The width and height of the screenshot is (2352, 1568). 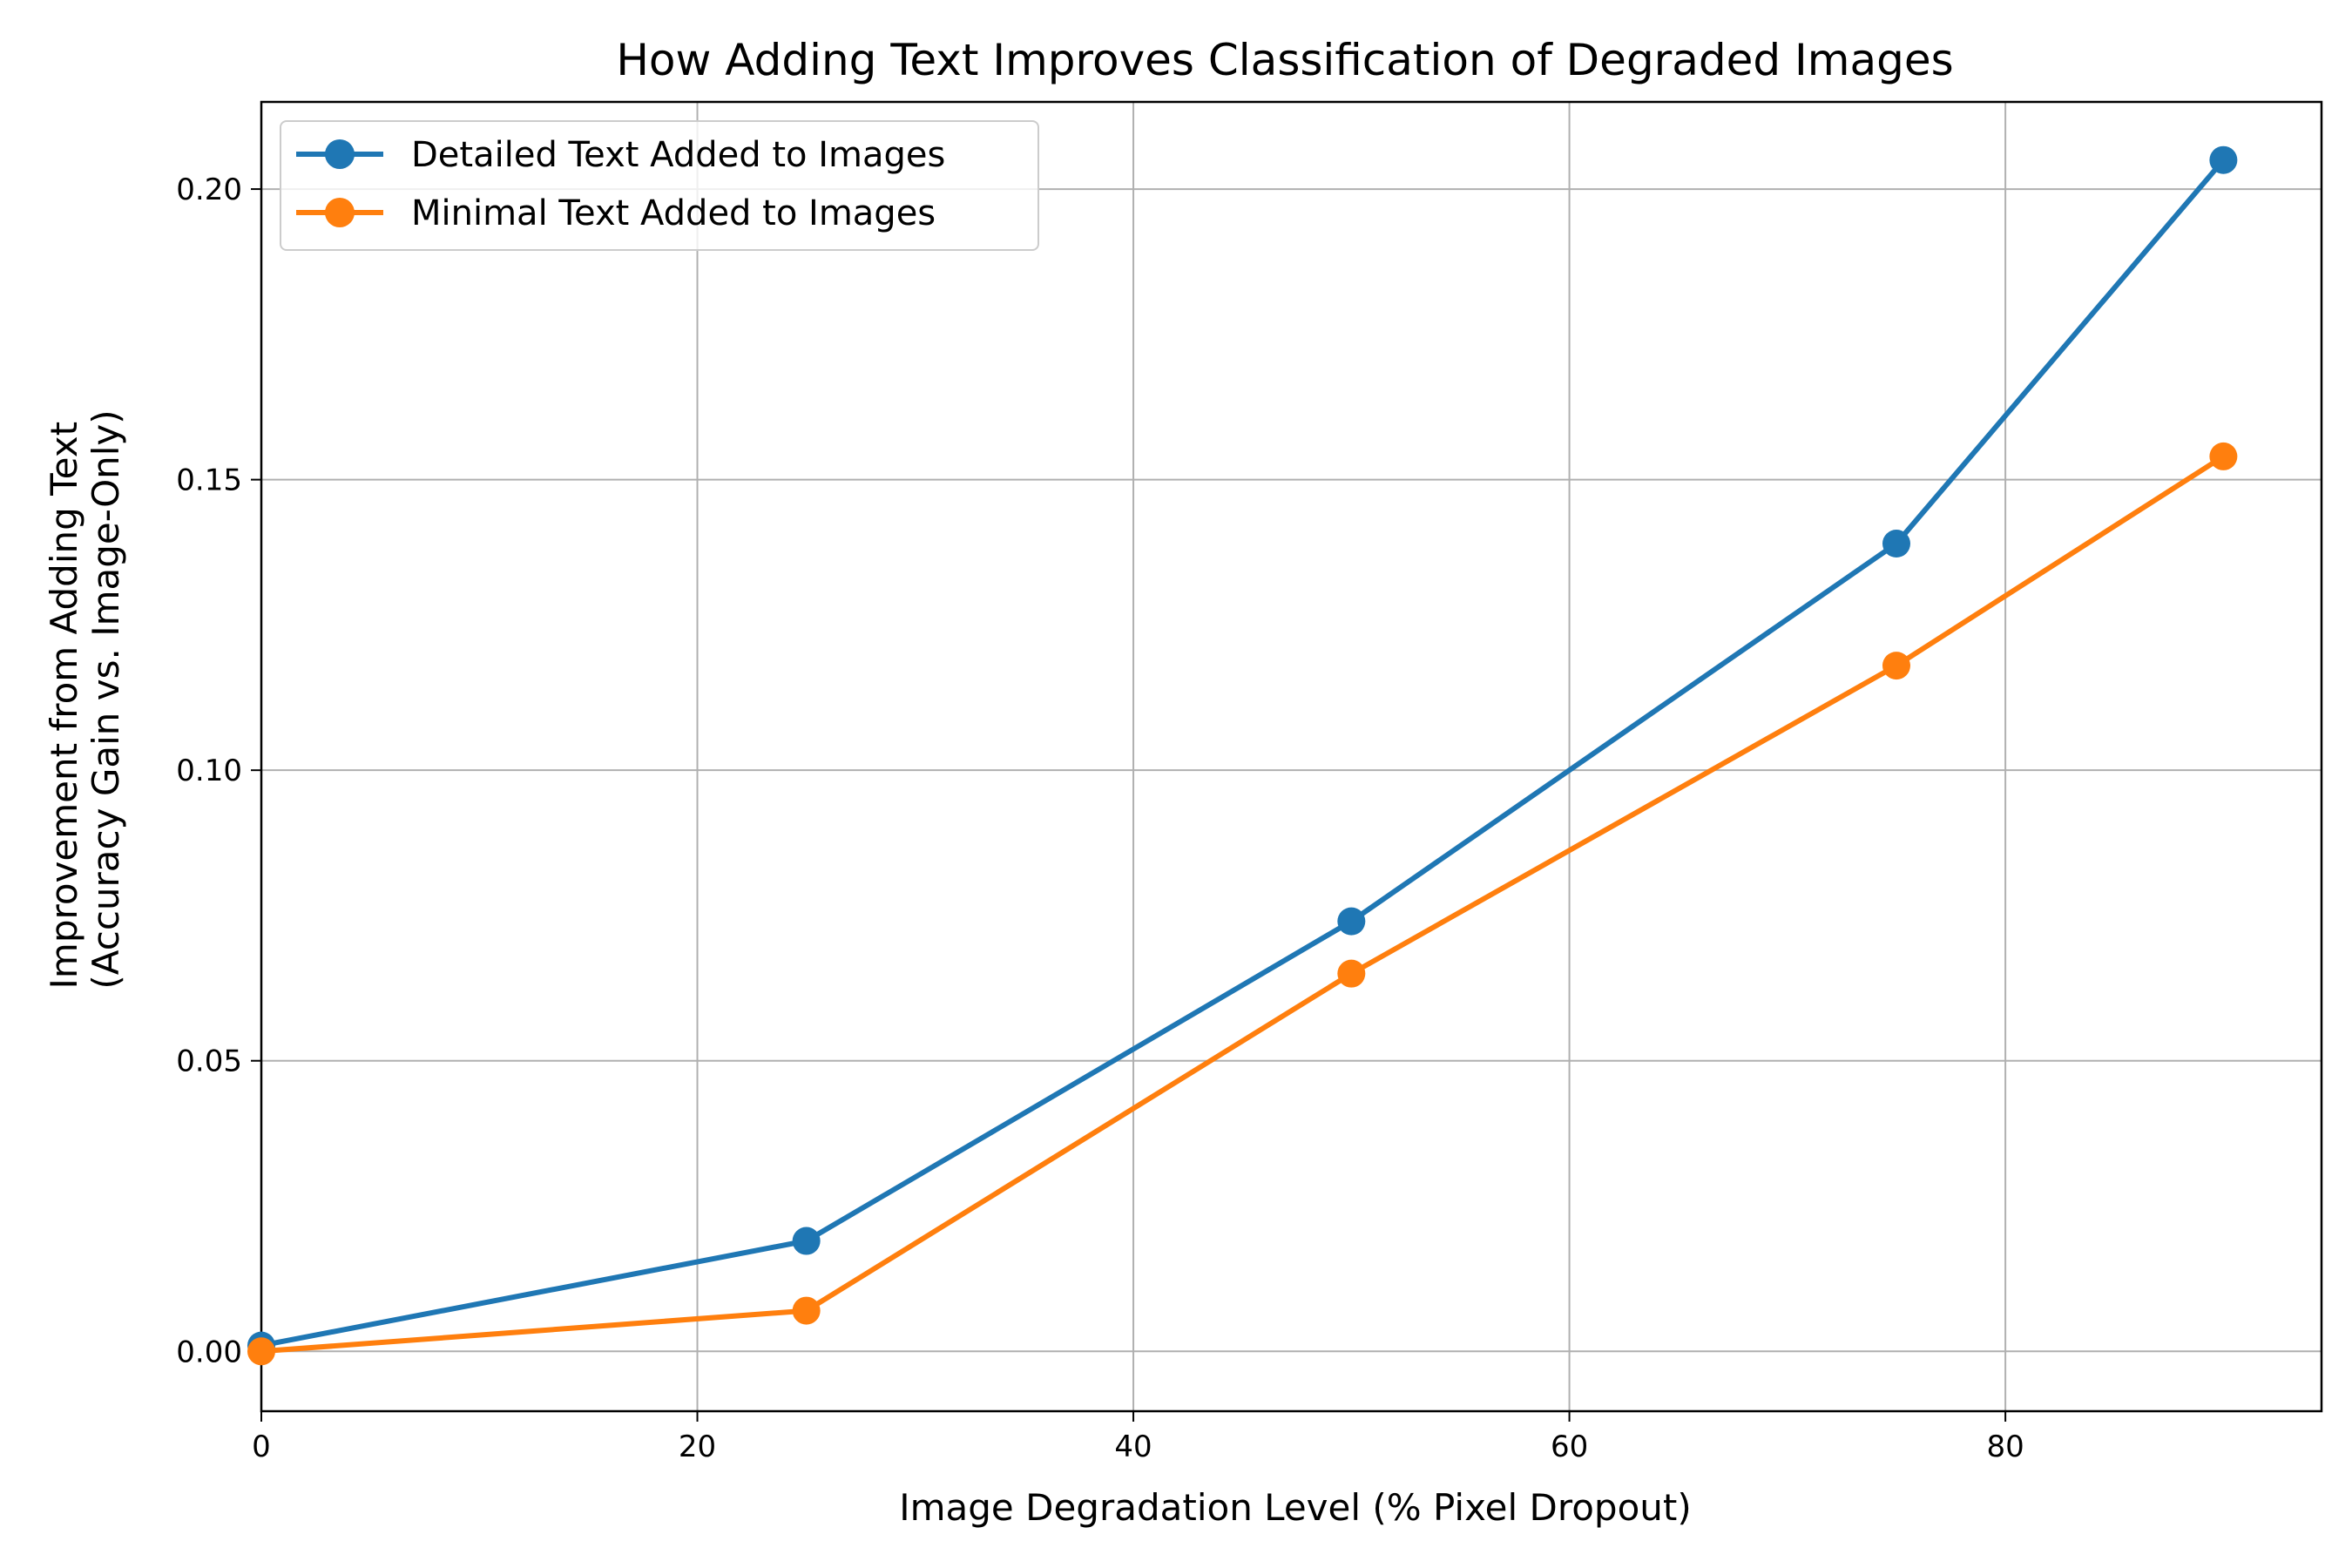 I want to click on x-tick-label: 40, so click(x=1133, y=1447).